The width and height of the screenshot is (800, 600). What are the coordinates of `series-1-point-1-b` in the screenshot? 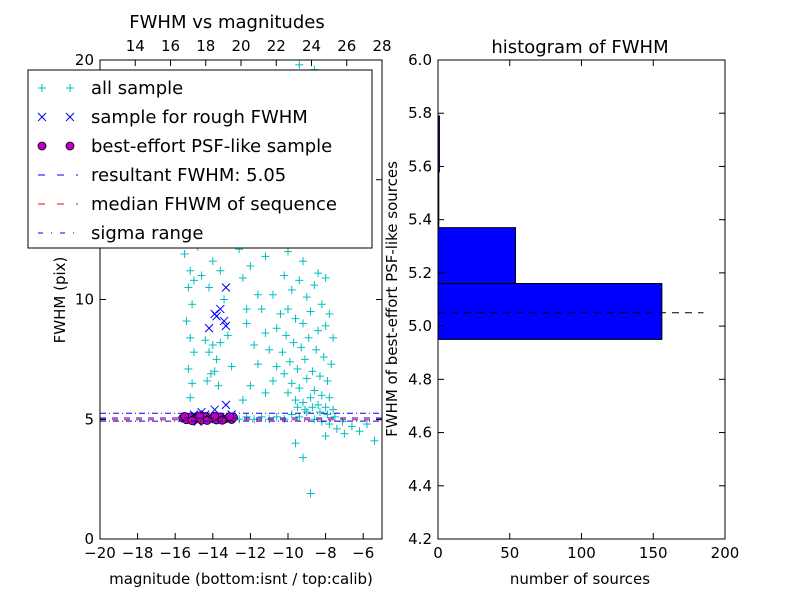 It's located at (220, 309).